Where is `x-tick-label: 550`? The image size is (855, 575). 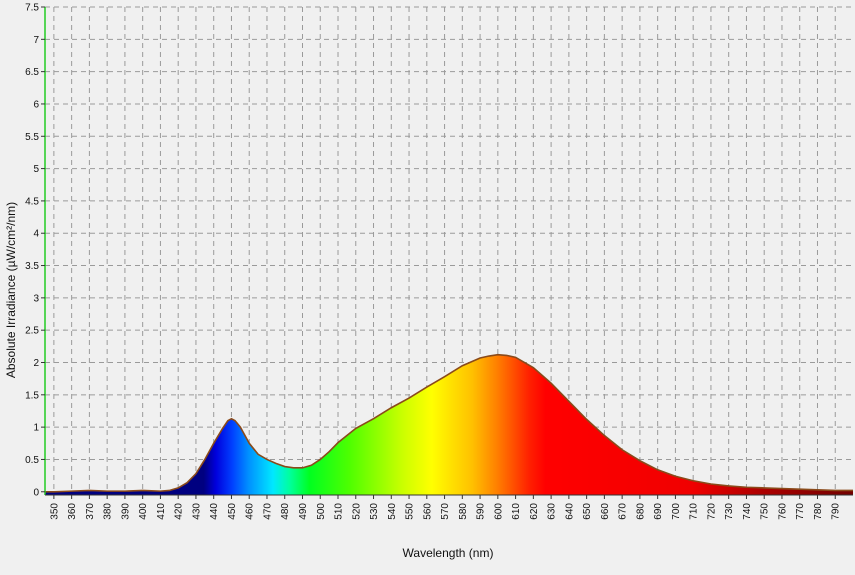
x-tick-label: 550 is located at coordinates (410, 511).